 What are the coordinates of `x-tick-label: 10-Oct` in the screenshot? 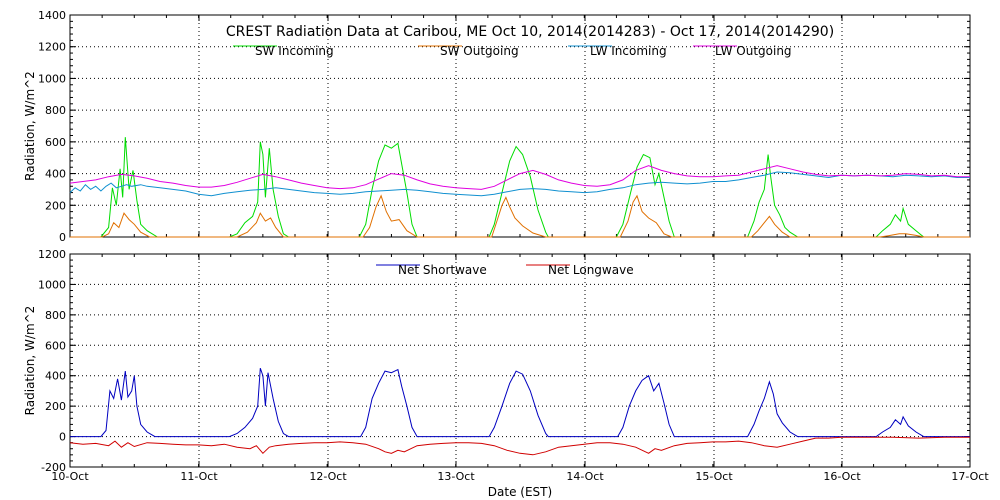 It's located at (70, 476).